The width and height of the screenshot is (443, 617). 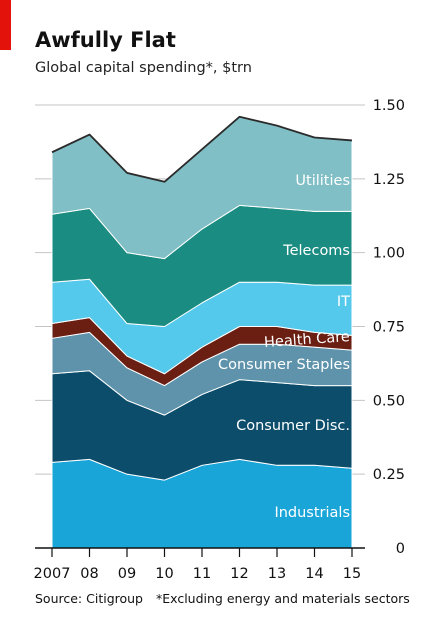 What do you see at coordinates (5, 25) in the screenshot?
I see `accent-bar` at bounding box center [5, 25].